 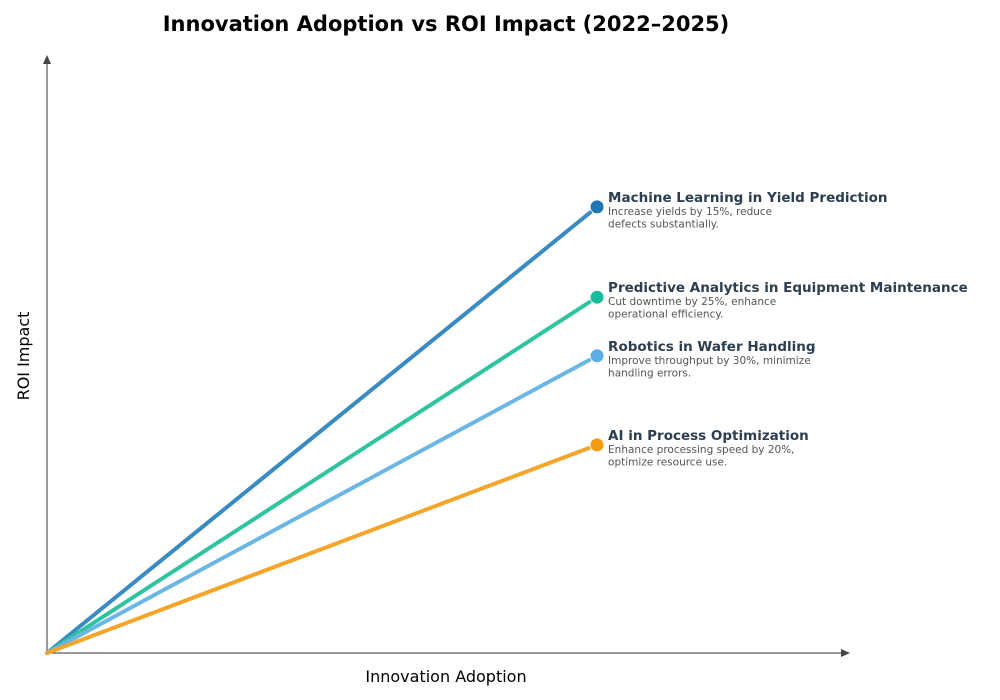 I want to click on series-description: Increase yields by 15%, reduce, so click(x=690, y=212).